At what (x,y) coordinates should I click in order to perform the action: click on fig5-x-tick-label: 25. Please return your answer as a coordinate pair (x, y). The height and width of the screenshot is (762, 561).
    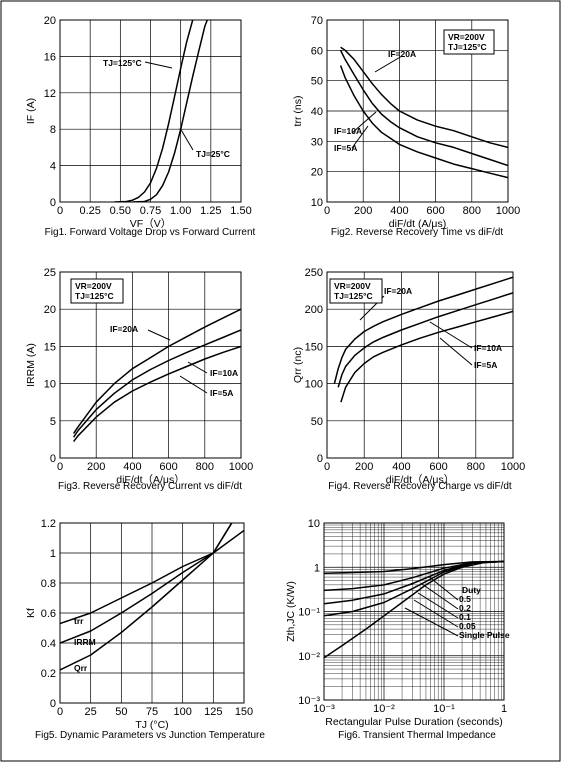
    Looking at the image, I should click on (91, 712).